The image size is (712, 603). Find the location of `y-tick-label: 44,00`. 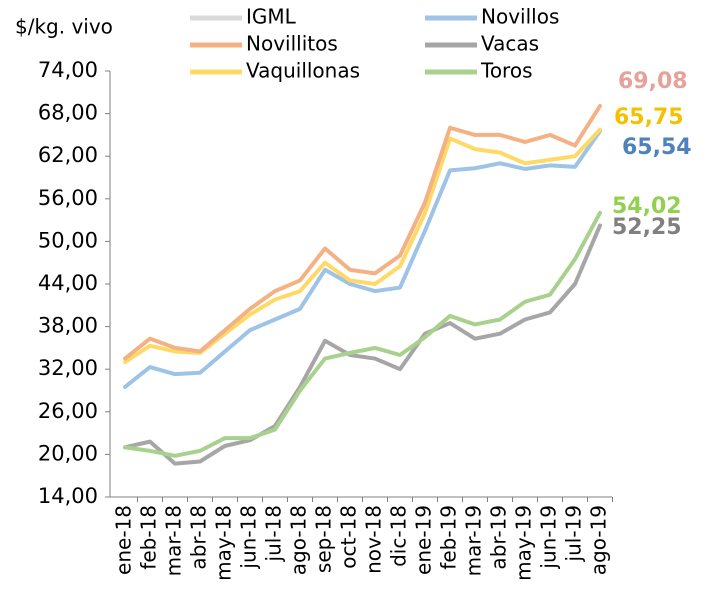

y-tick-label: 44,00 is located at coordinates (68, 283).